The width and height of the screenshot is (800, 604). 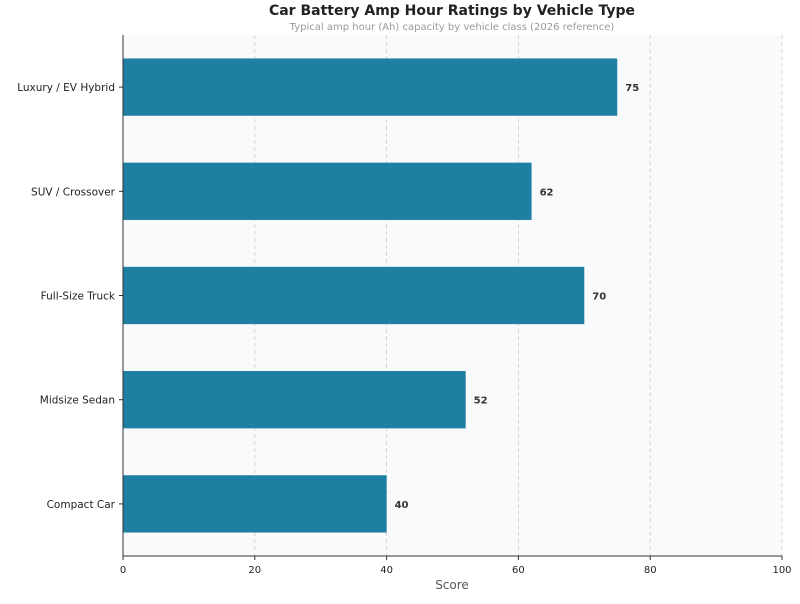 What do you see at coordinates (81, 505) in the screenshot?
I see `y-tick-label: Compact Car` at bounding box center [81, 505].